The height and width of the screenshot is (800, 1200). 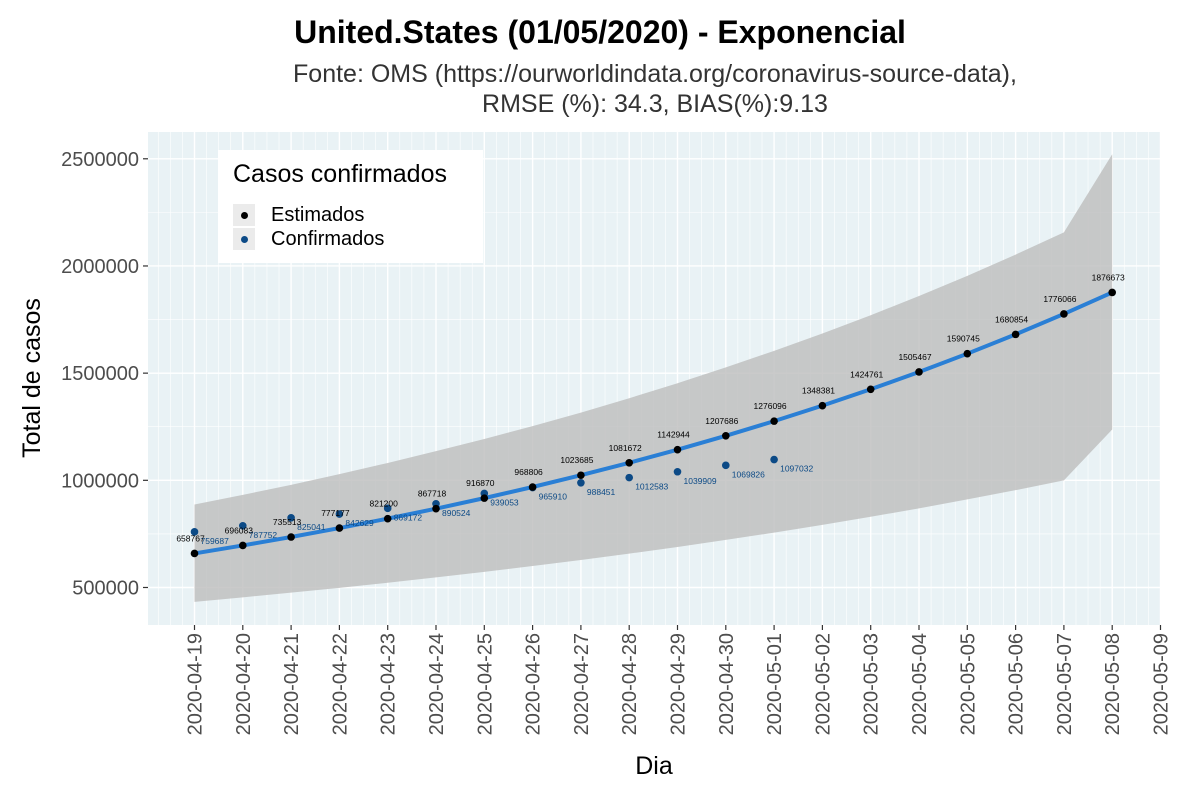 What do you see at coordinates (528, 472) in the screenshot?
I see `data-label-estimados: 968806` at bounding box center [528, 472].